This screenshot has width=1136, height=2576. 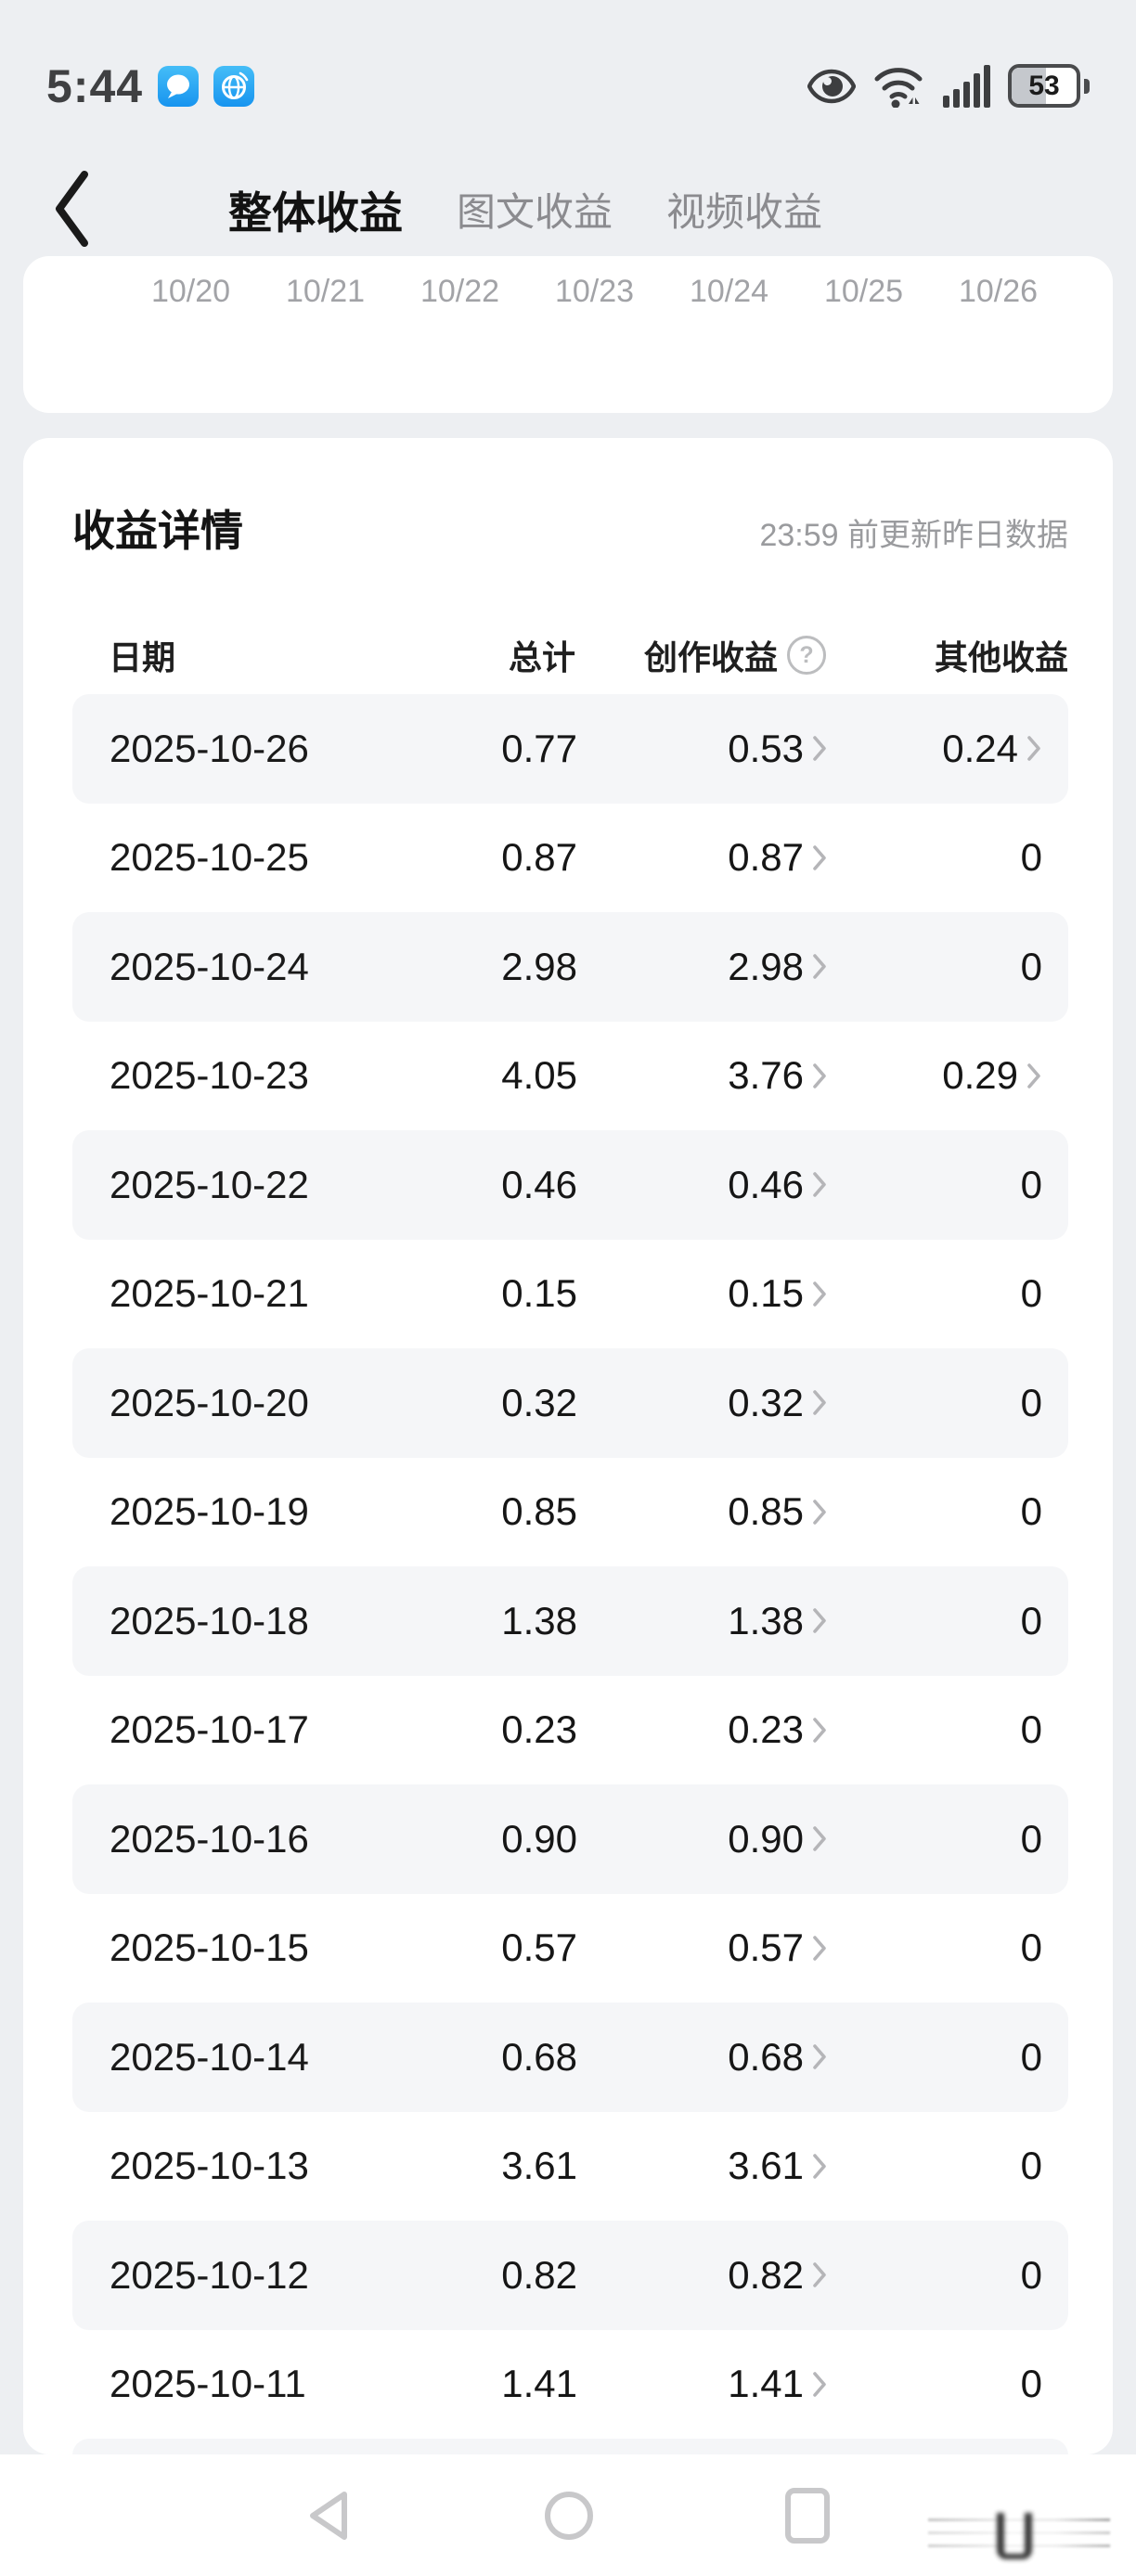 I want to click on row-creation-link: 0.57, so click(x=778, y=1948).